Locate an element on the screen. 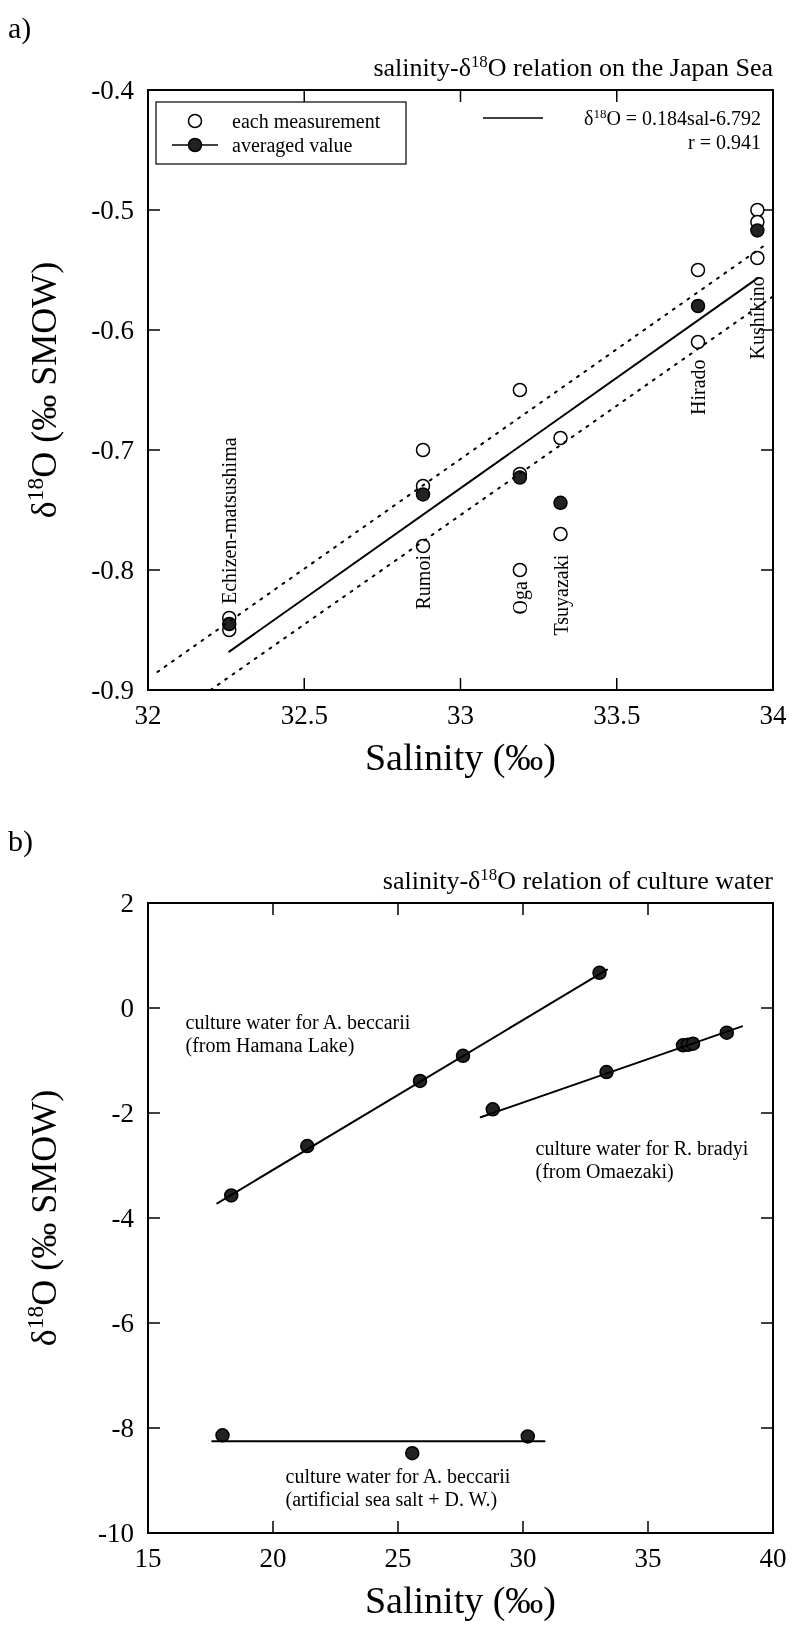  chart-title: salinity-δ$^{18}$O relation of culture water is located at coordinates (578, 879).